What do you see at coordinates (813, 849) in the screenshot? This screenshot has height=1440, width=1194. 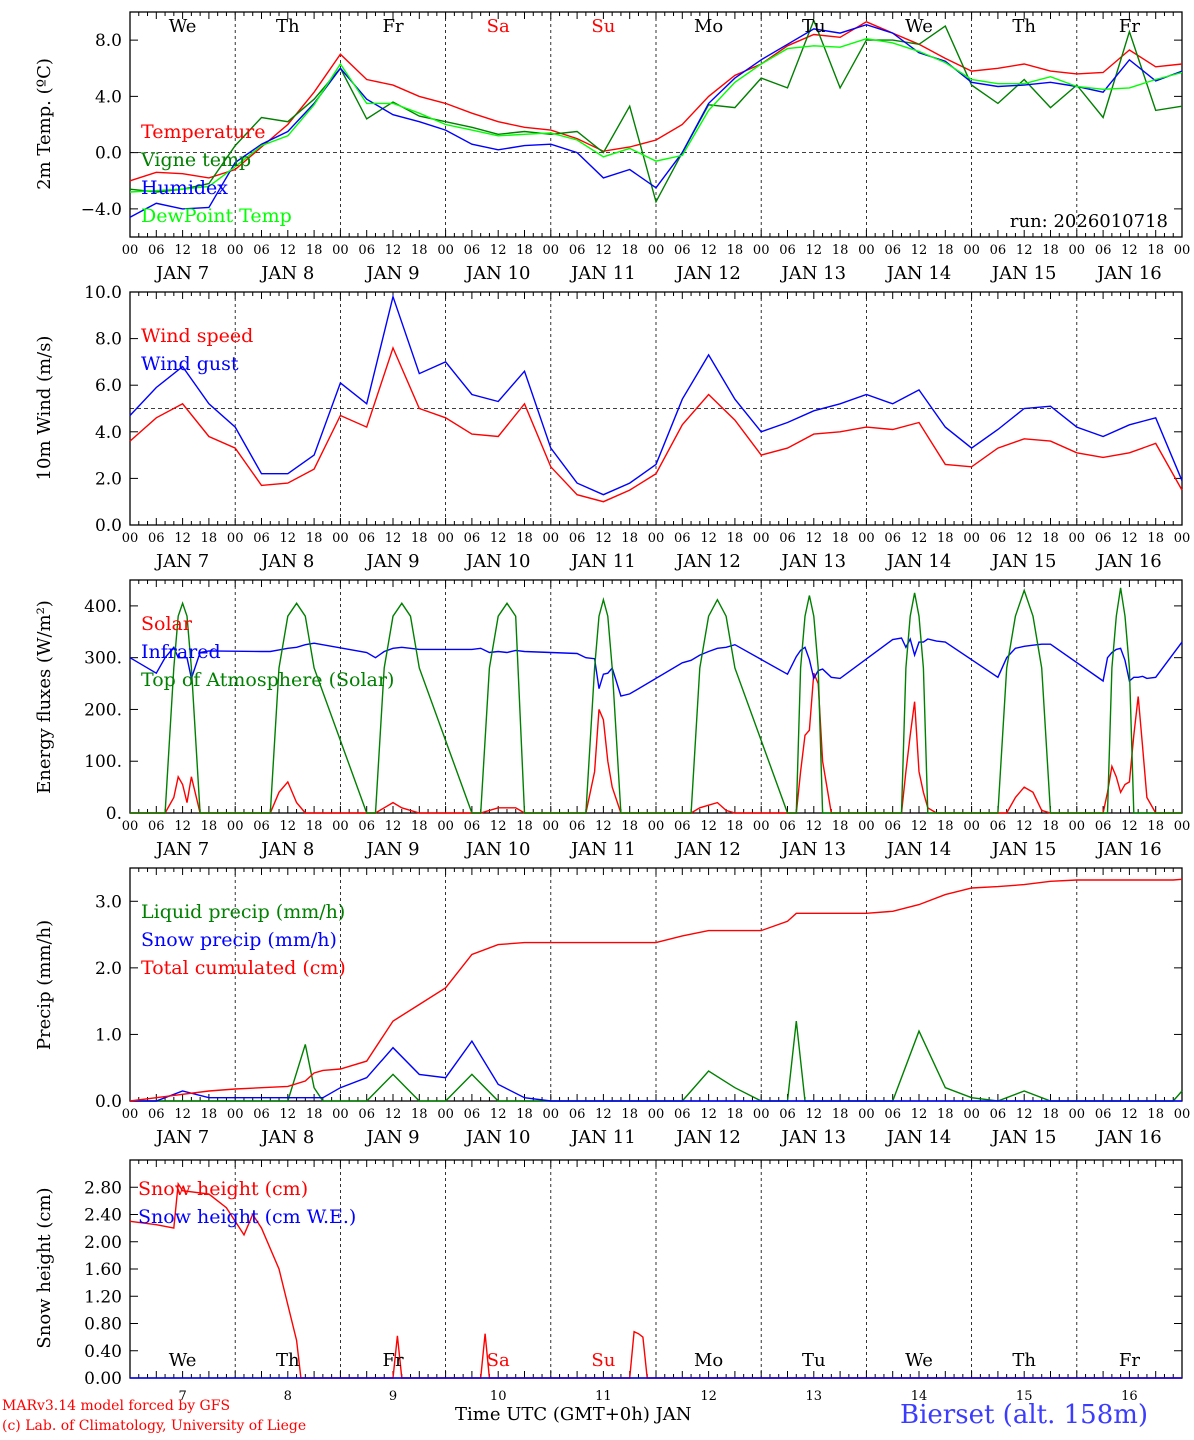 I see `date-label: JAN 13` at bounding box center [813, 849].